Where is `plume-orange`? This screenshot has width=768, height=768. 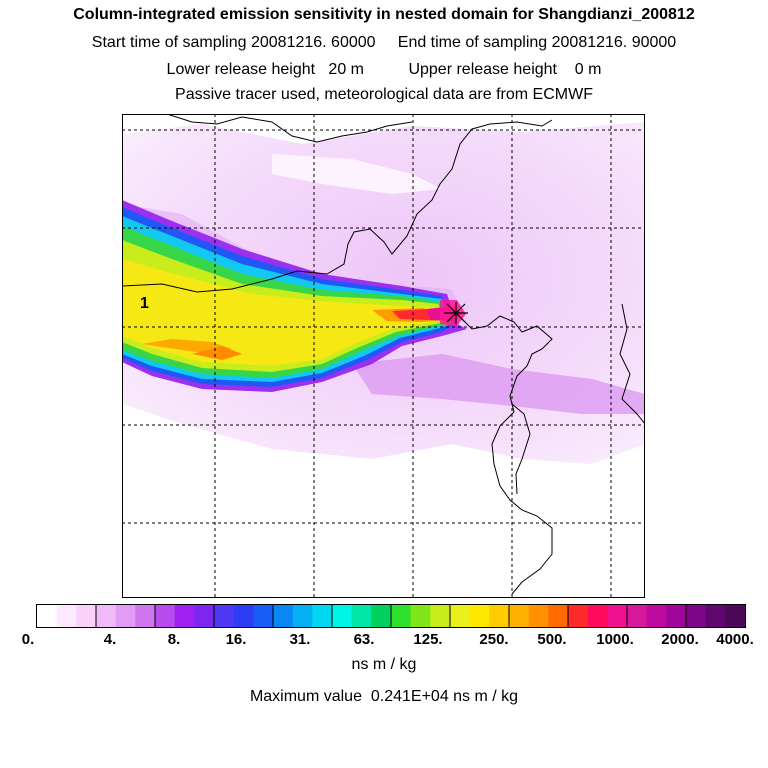
plume-orange is located at coordinates (217, 353).